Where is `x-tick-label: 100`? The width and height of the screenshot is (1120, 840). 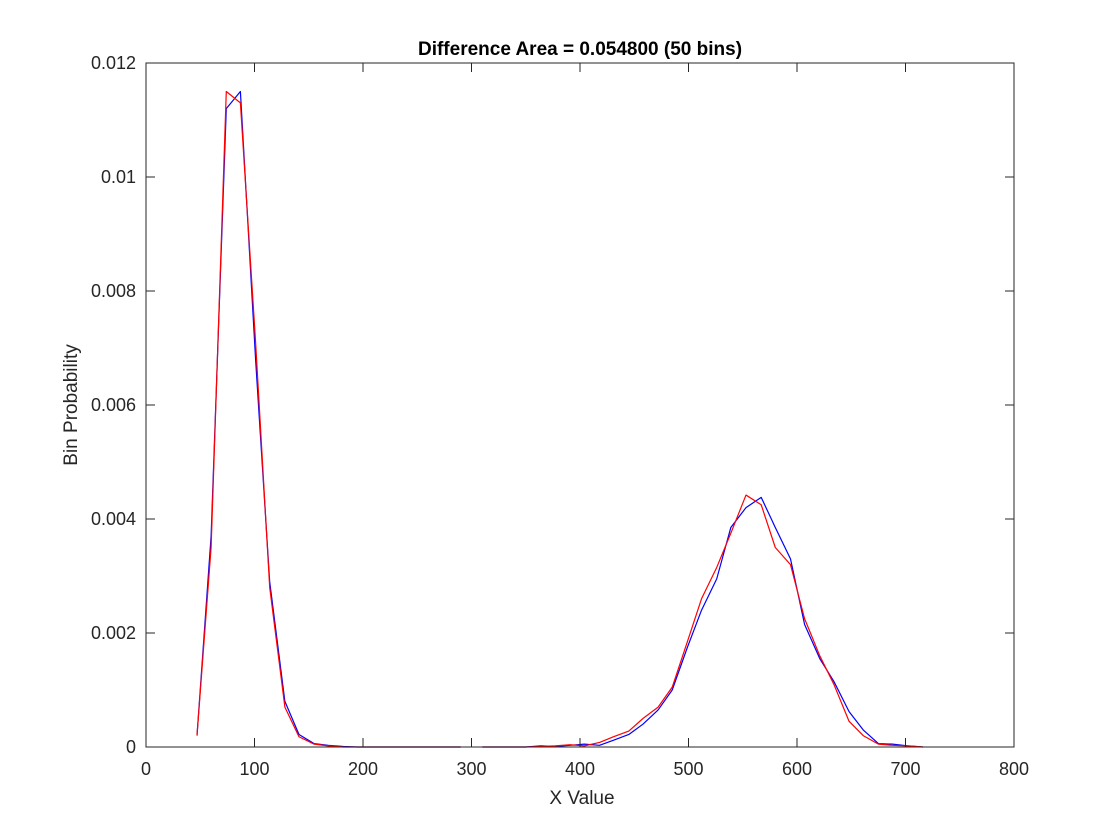 x-tick-label: 100 is located at coordinates (254, 769).